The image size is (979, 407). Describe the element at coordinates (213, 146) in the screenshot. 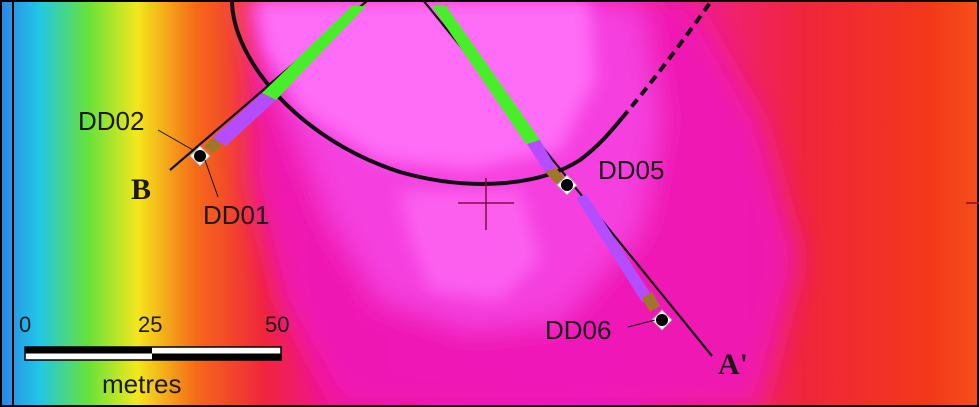

I see `drill-trace-brown-b` at that location.